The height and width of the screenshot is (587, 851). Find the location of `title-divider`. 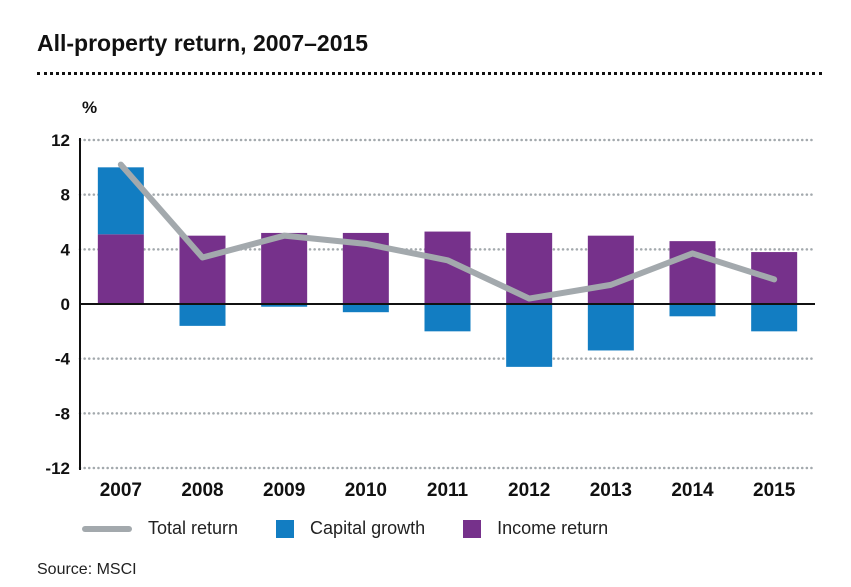

title-divider is located at coordinates (429, 73).